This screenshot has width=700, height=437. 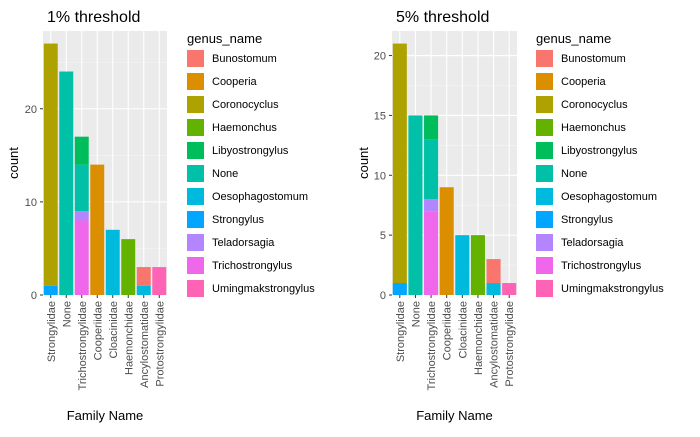 I want to click on x-tick-label: Trichostrongylidae, so click(x=432, y=345).